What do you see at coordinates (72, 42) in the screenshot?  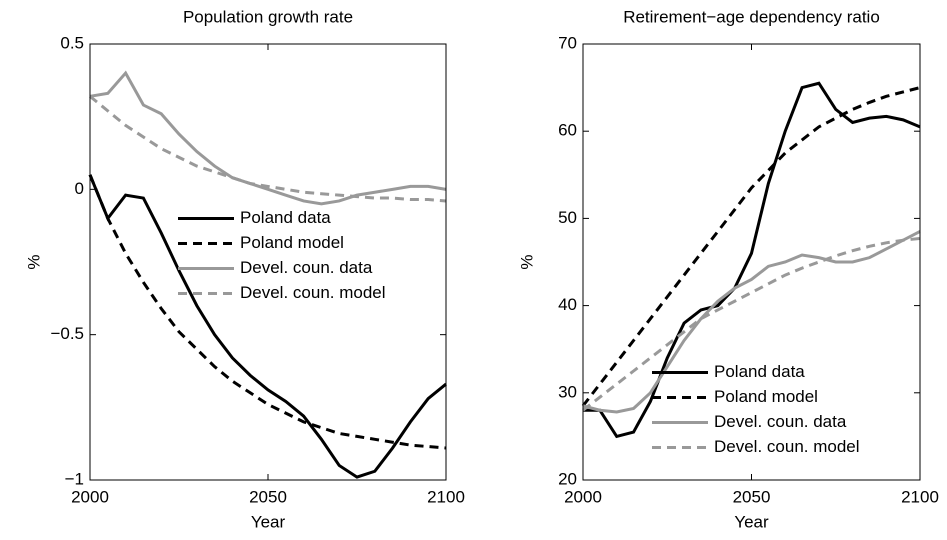 I see `y-tick-label: 0.5` at bounding box center [72, 42].